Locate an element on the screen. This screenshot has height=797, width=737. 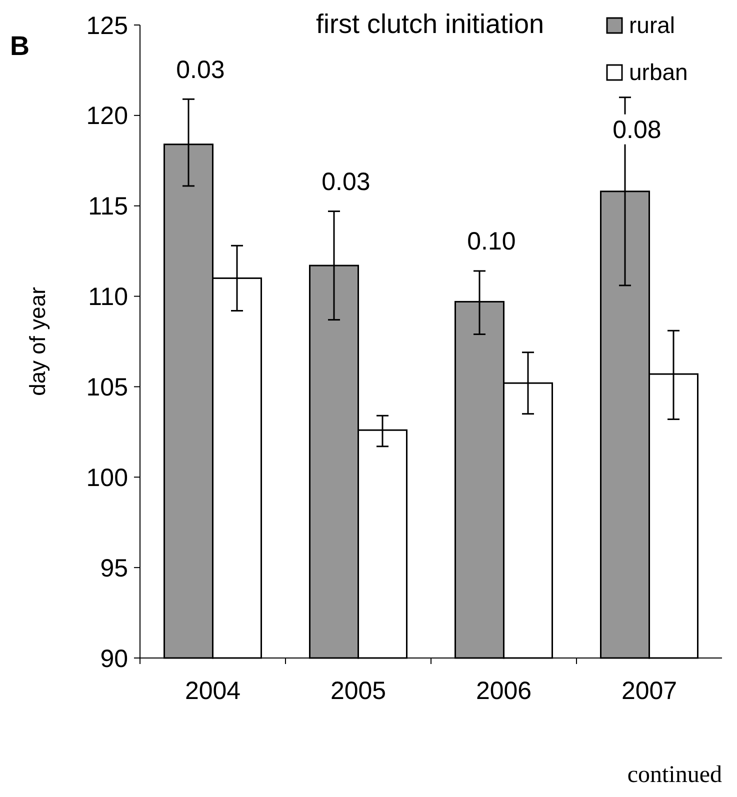
legend-label: rural is located at coordinates (652, 25).